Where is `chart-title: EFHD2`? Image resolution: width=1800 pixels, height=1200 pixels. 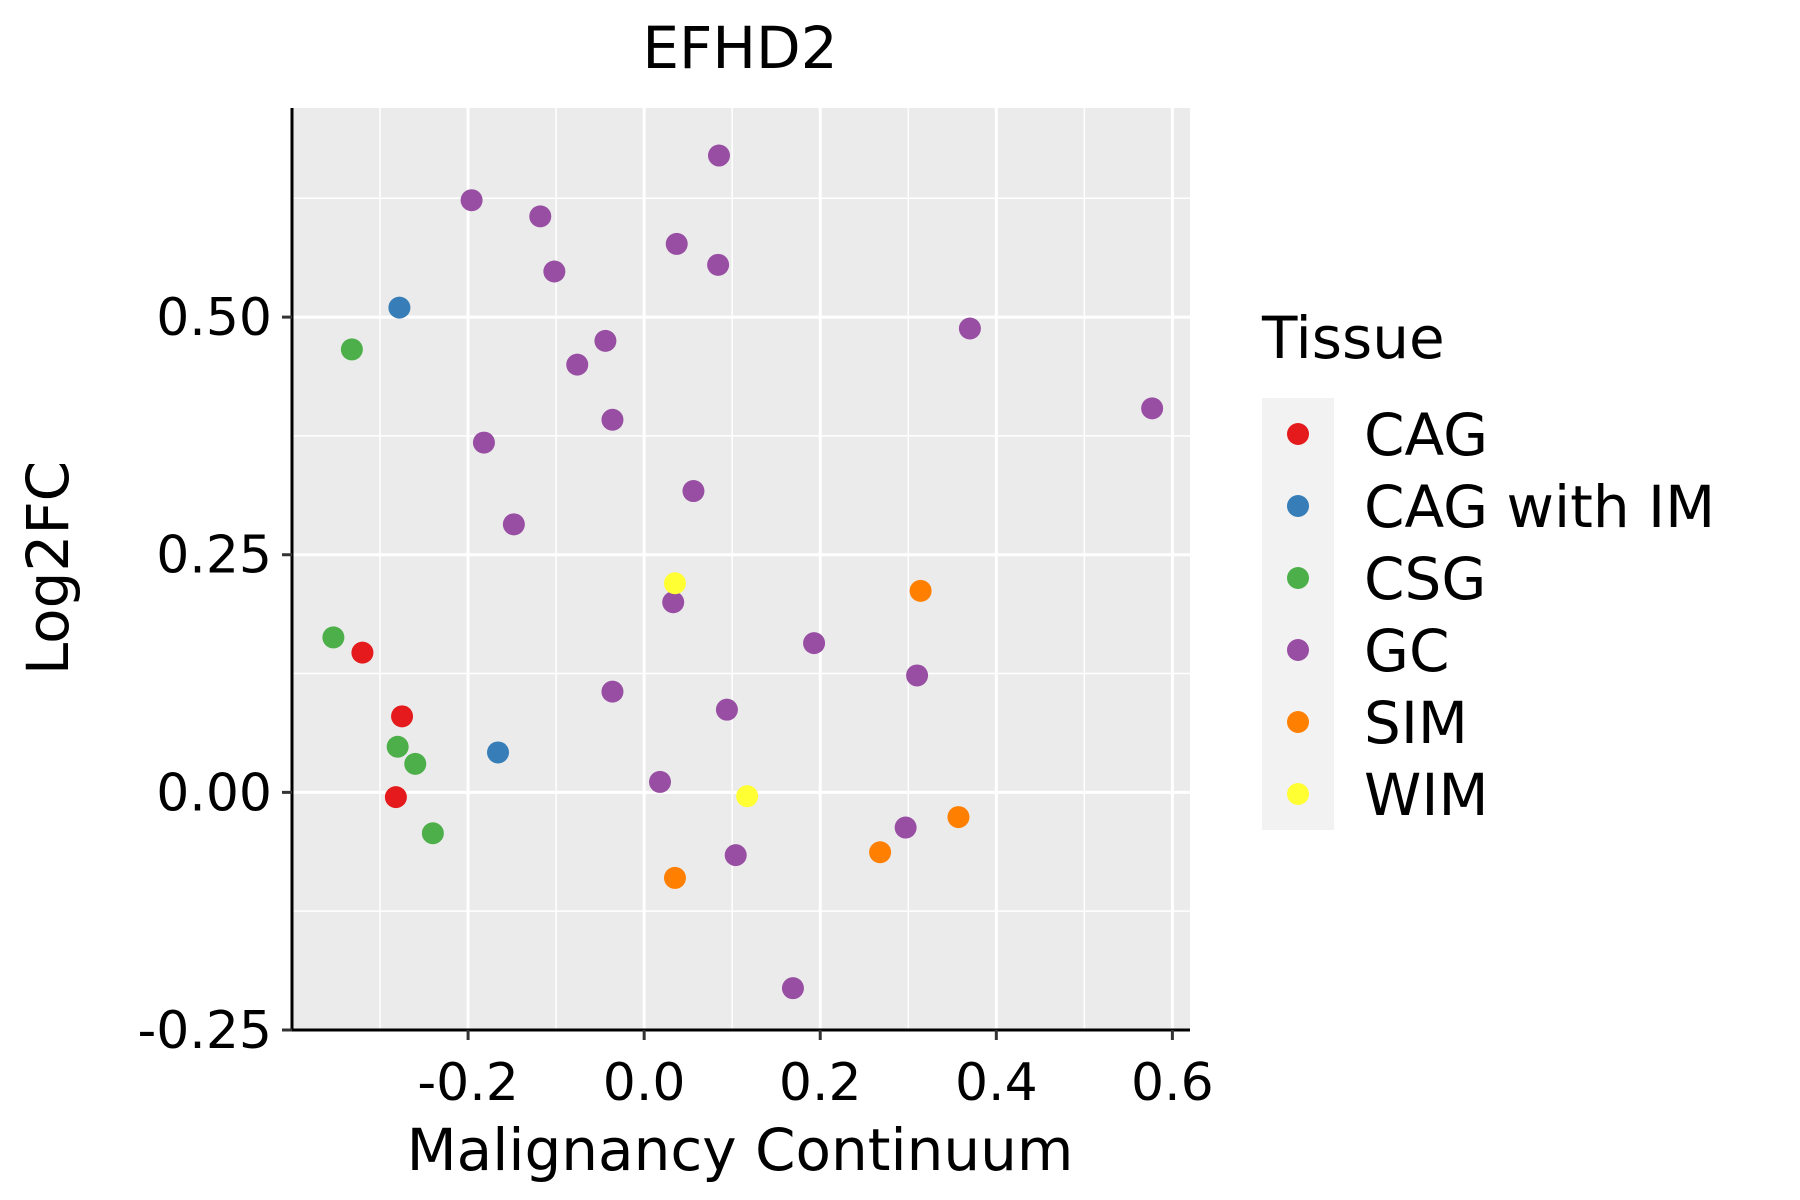 chart-title: EFHD2 is located at coordinates (739, 48).